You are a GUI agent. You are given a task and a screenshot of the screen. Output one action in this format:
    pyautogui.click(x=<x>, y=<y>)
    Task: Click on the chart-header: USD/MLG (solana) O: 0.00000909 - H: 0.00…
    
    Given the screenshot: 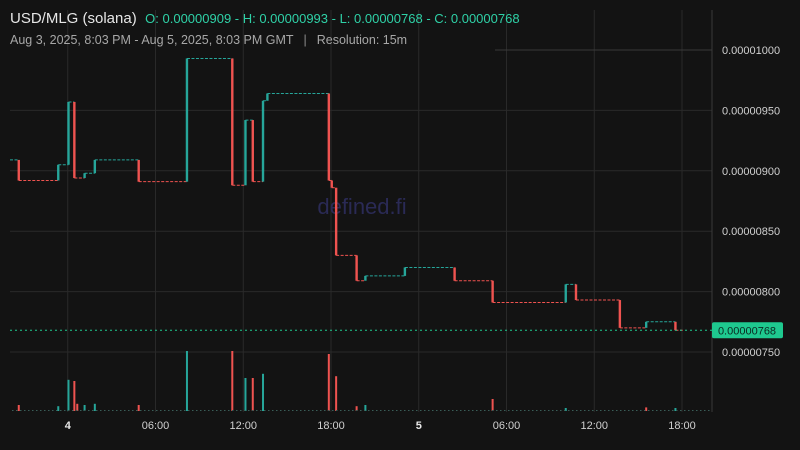 What is the action you would take?
    pyautogui.click(x=265, y=19)
    